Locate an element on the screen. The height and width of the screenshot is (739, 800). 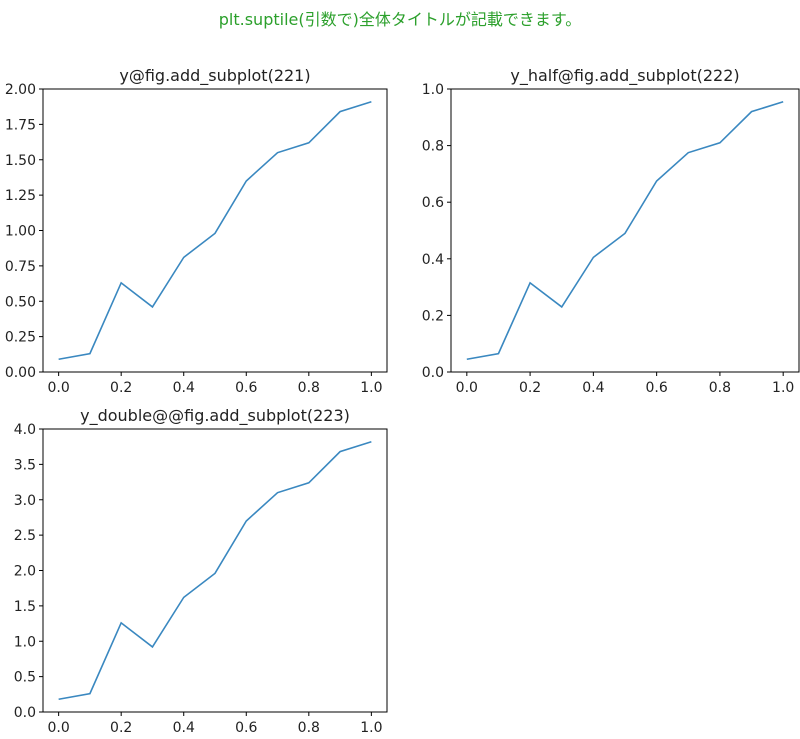
figure-suptitle: plt.suptile(引数で)全体タイトルが記載できます。 is located at coordinates (400, 19).